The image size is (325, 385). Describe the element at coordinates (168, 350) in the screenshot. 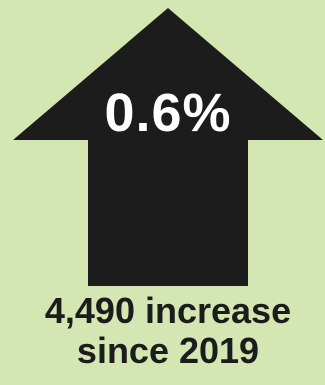

I see `caption-line-since-year: since 2019` at that location.